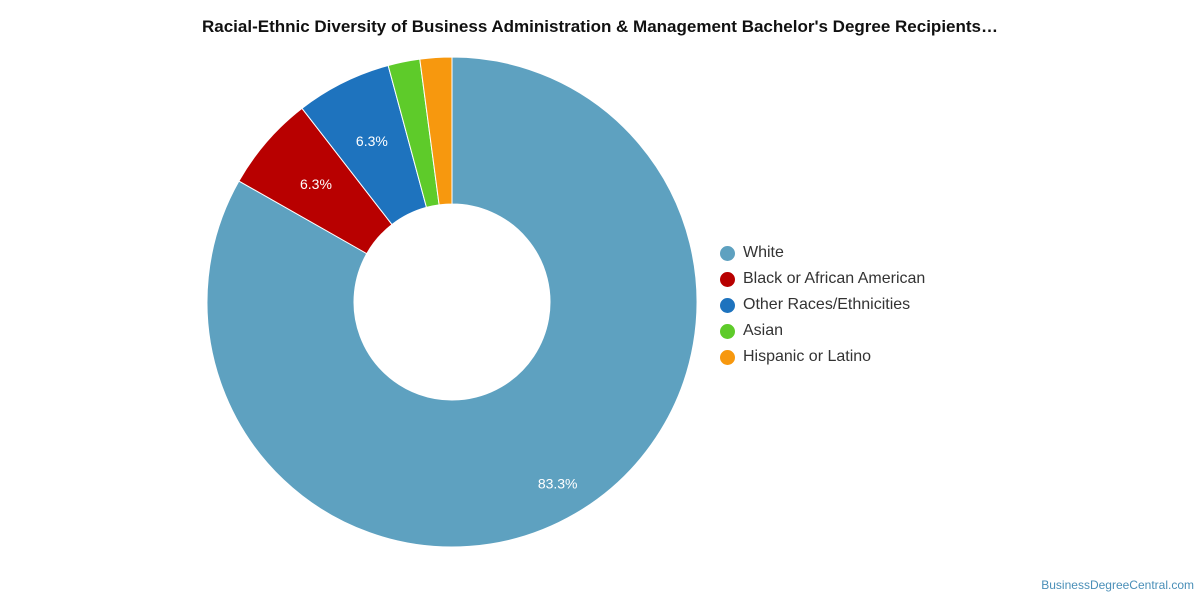 This screenshot has width=1200, height=600. Describe the element at coordinates (834, 278) in the screenshot. I see `legend-label: Black or African American` at that location.